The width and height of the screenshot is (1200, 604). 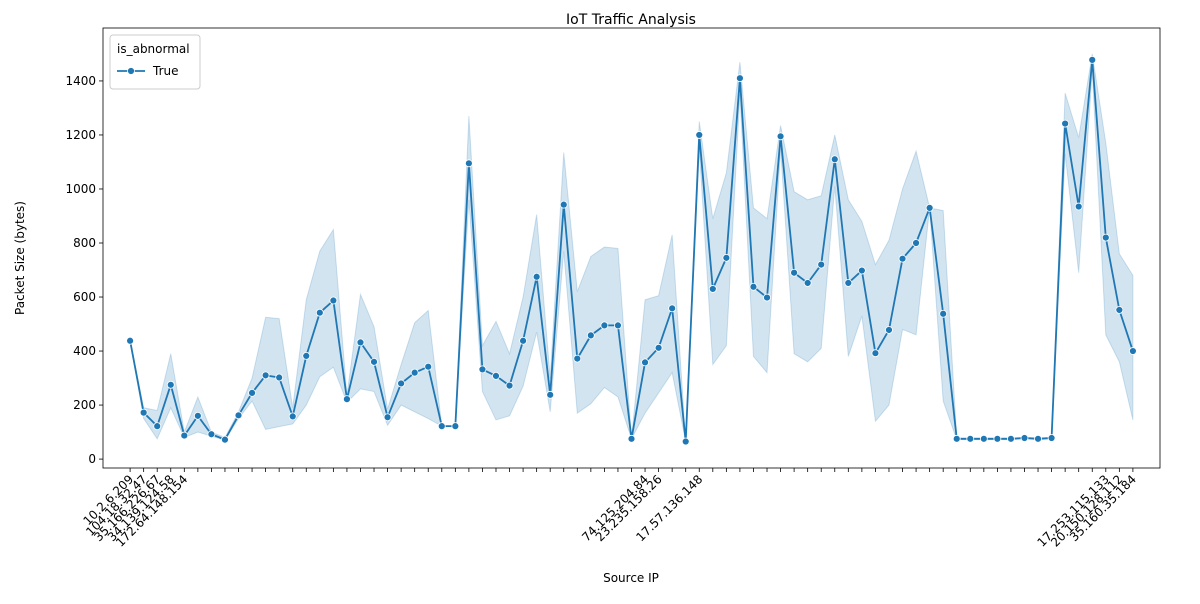 I want to click on y-tick-label: 1200, so click(x=80, y=135).